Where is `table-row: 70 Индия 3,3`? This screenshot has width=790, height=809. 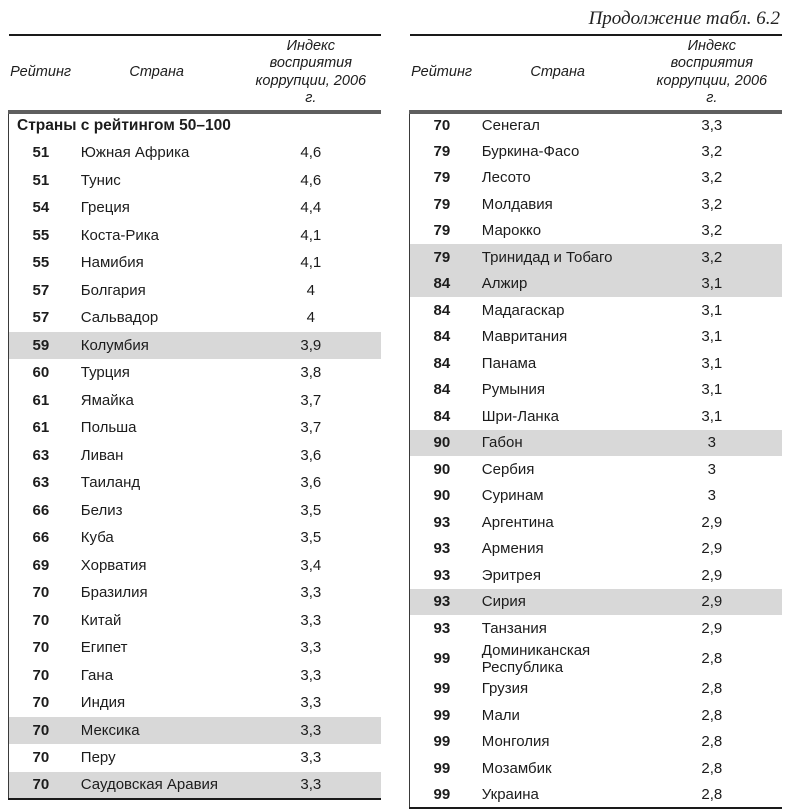 table-row: 70 Индия 3,3 is located at coordinates (195, 703).